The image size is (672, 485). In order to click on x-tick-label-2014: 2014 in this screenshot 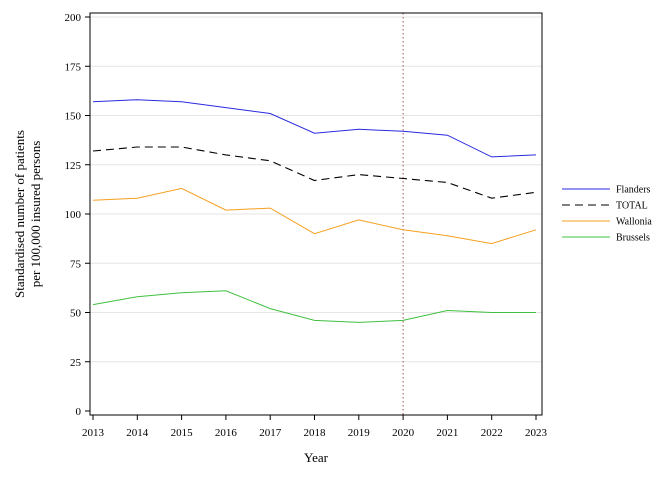, I will do `click(137, 433)`.